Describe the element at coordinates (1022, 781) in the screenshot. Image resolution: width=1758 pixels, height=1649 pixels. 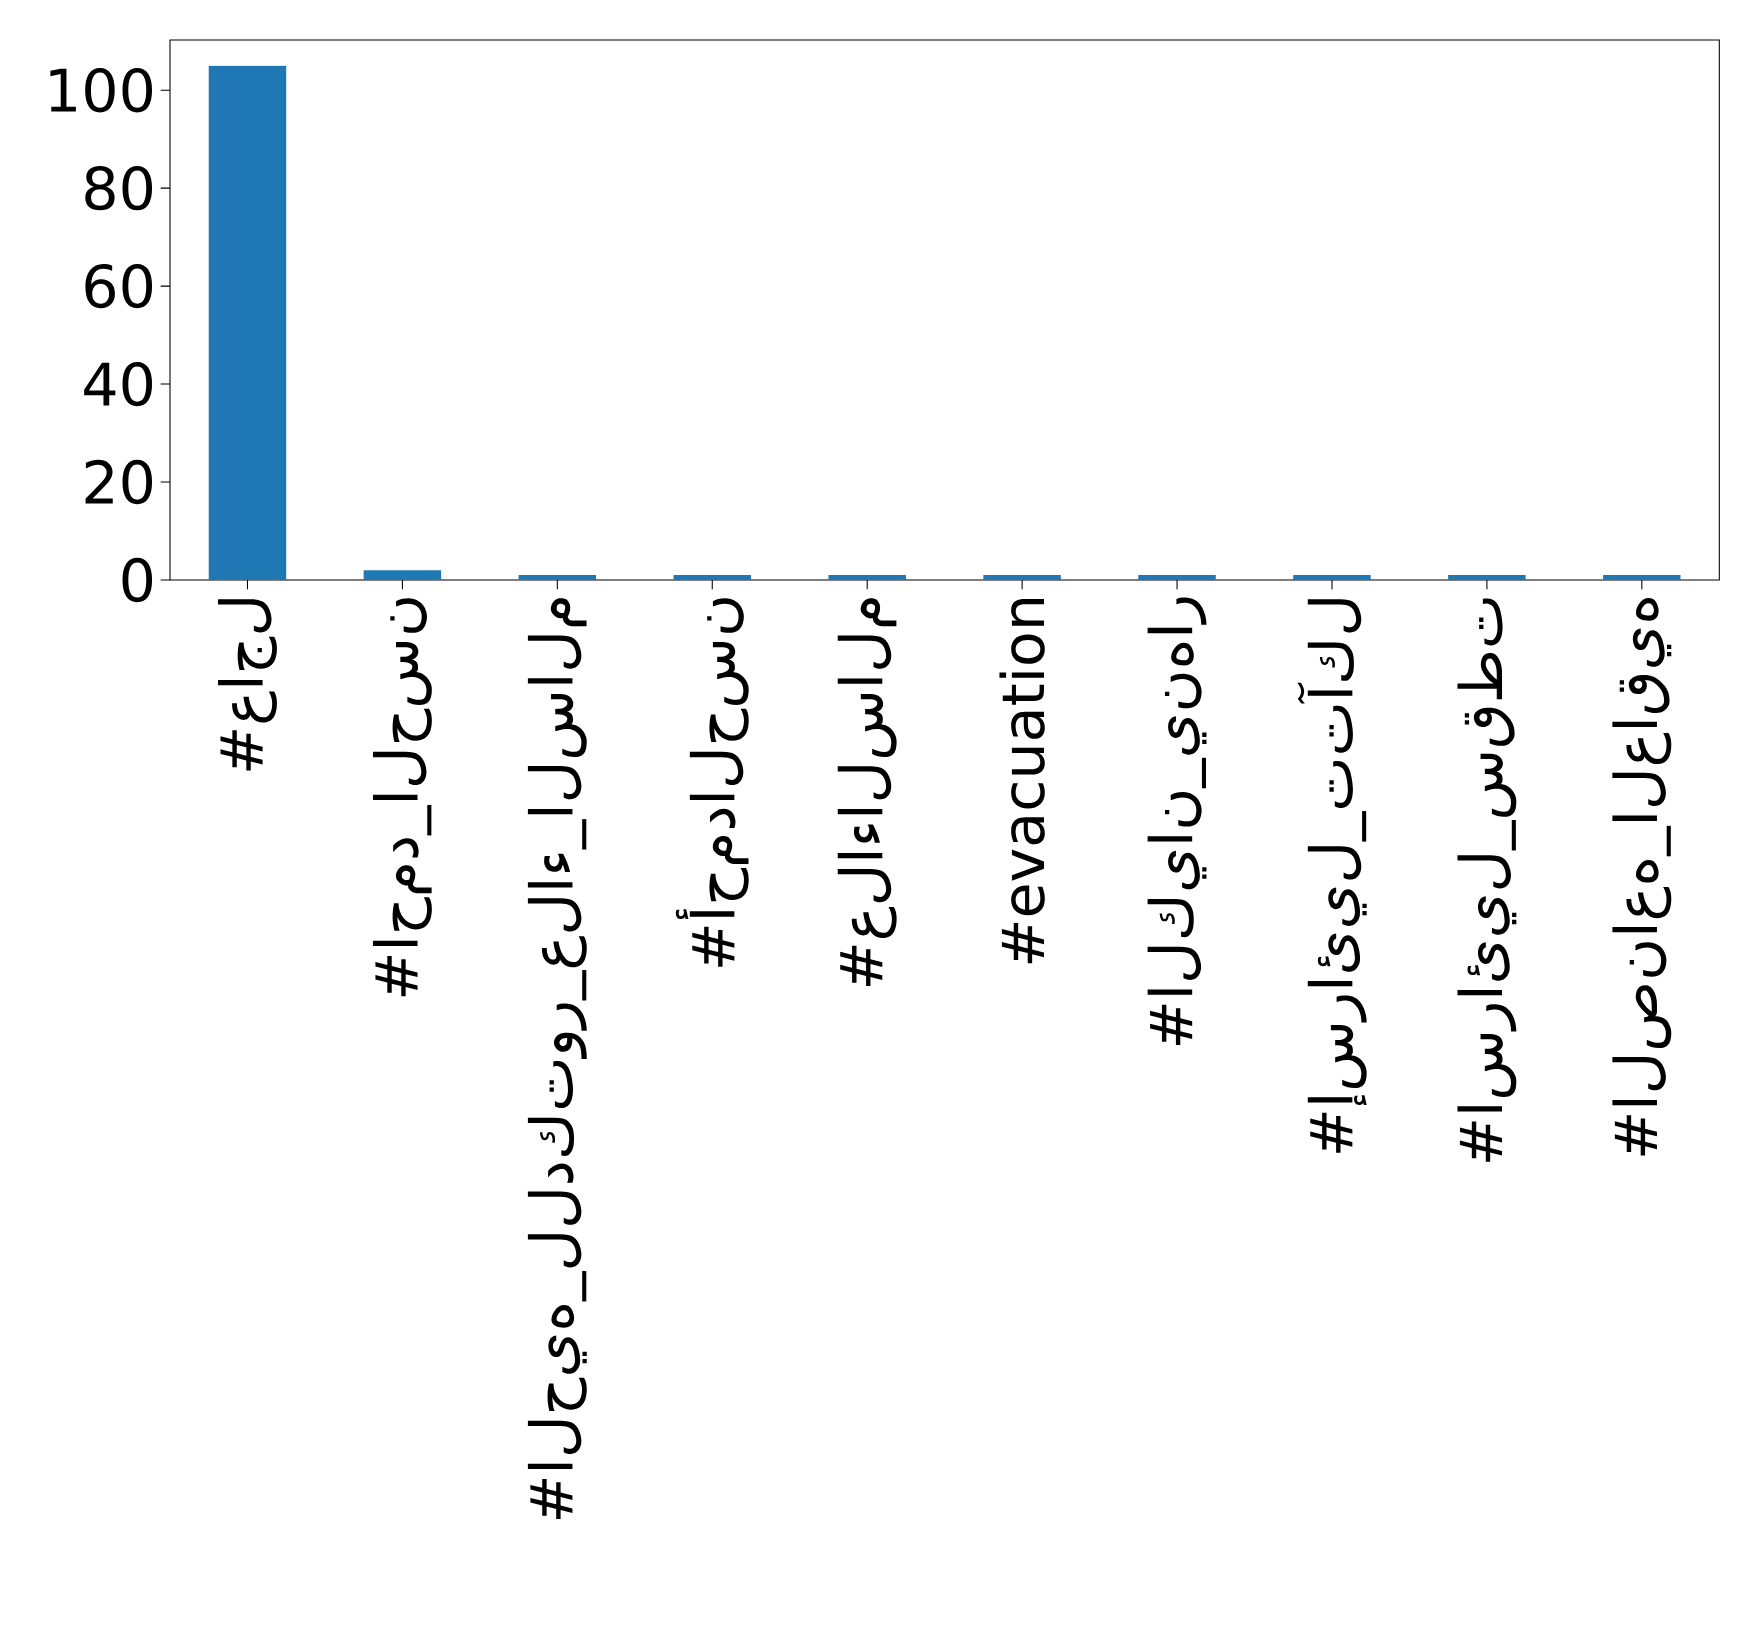
I see `x-tick-label: #evacuation` at that location.